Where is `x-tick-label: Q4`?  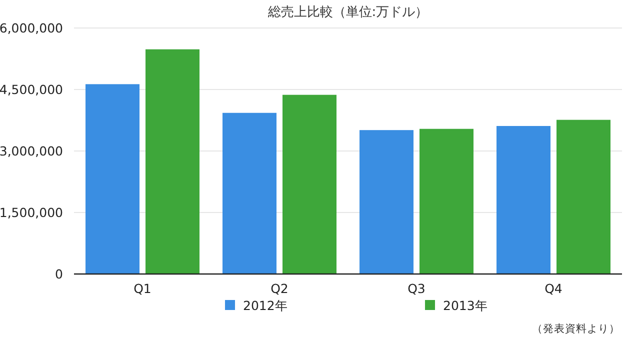 x-tick-label: Q4 is located at coordinates (553, 288).